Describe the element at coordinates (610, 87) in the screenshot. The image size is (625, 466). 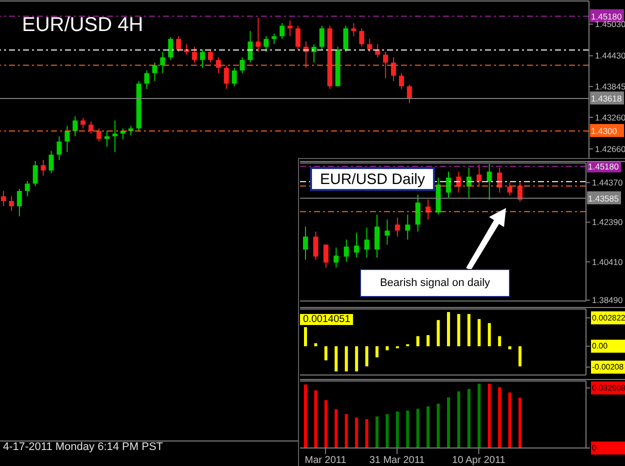
I see `y-tick-label: 1.43845` at that location.